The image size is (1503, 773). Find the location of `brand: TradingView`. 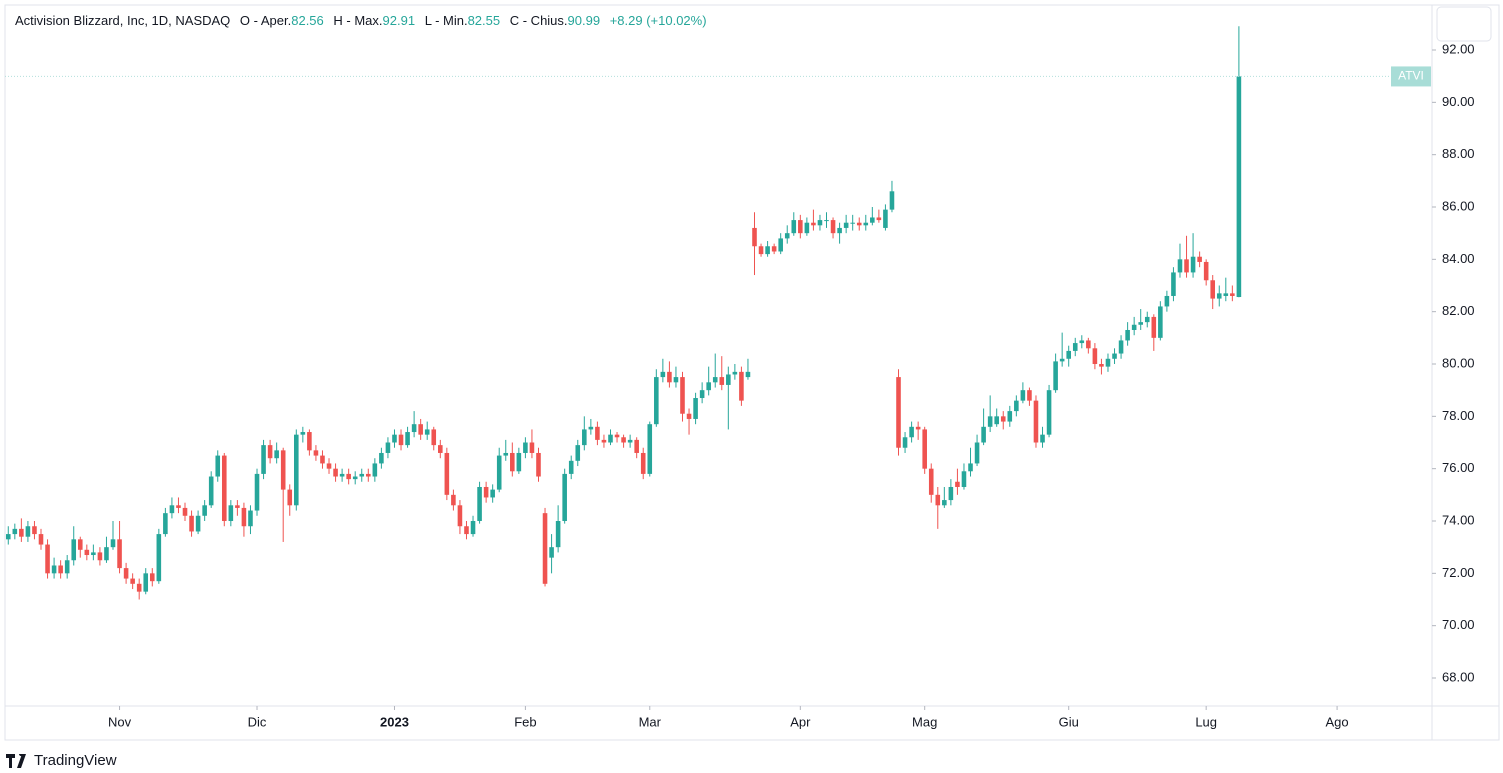

brand: TradingView is located at coordinates (75, 760).